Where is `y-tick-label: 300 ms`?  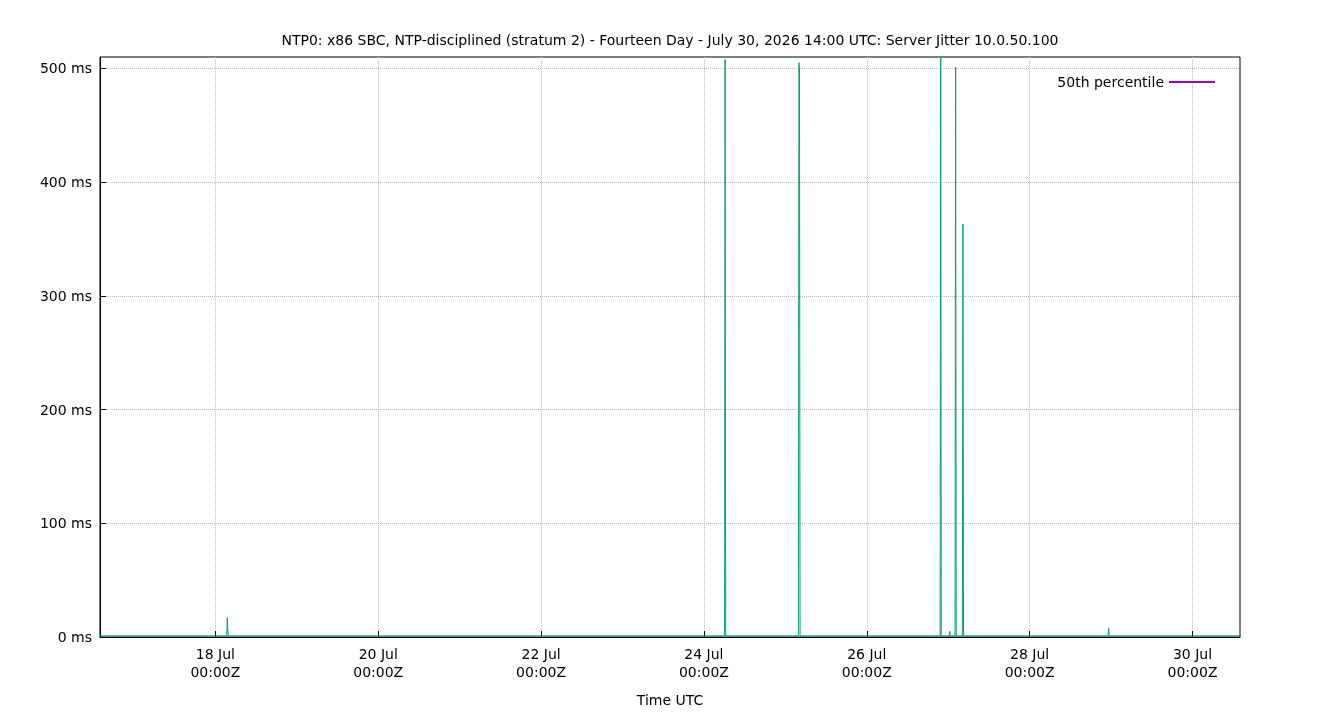 y-tick-label: 300 ms is located at coordinates (65, 295).